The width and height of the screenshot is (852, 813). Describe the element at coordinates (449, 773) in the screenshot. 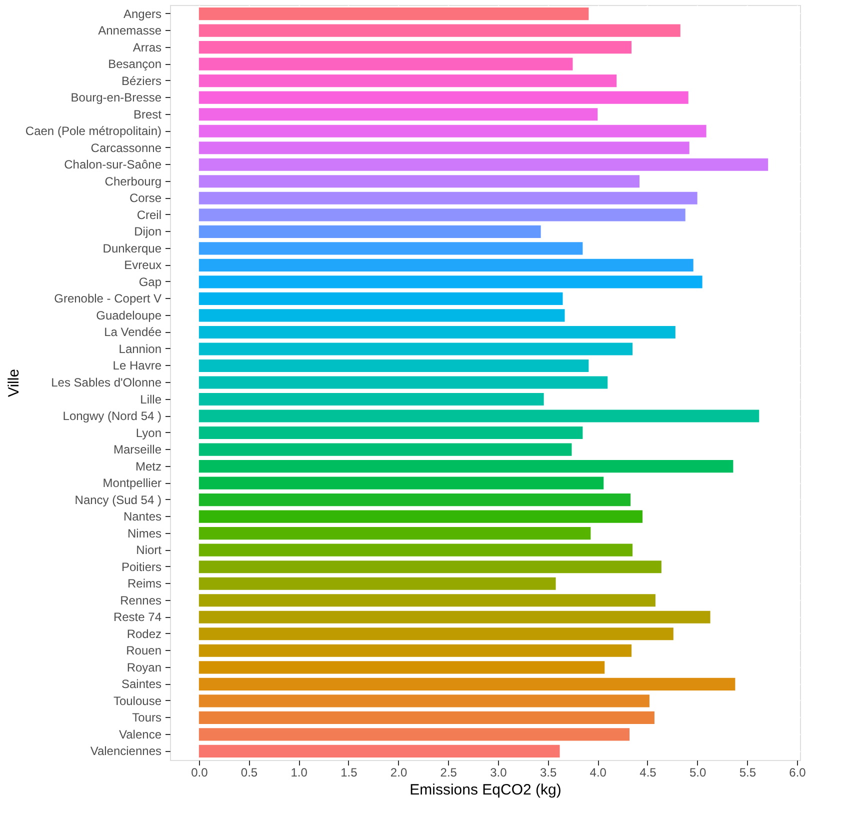

I see `x-tick-label: 2.5` at that location.